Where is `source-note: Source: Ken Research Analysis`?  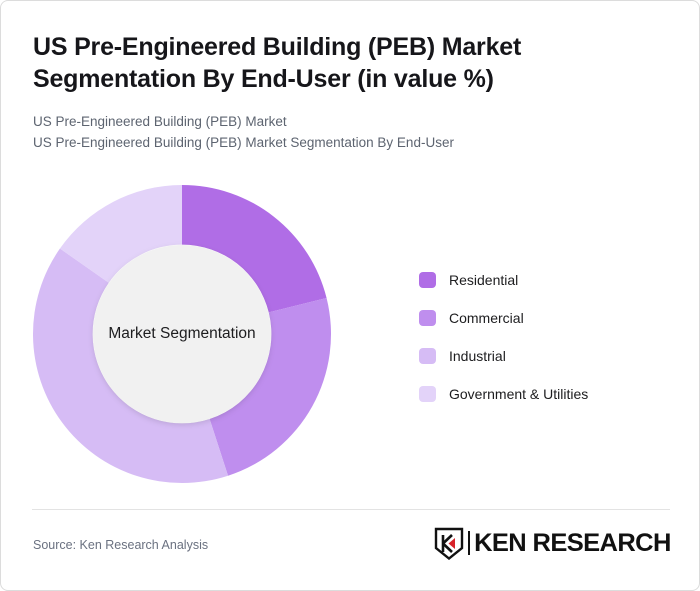
source-note: Source: Ken Research Analysis is located at coordinates (121, 545).